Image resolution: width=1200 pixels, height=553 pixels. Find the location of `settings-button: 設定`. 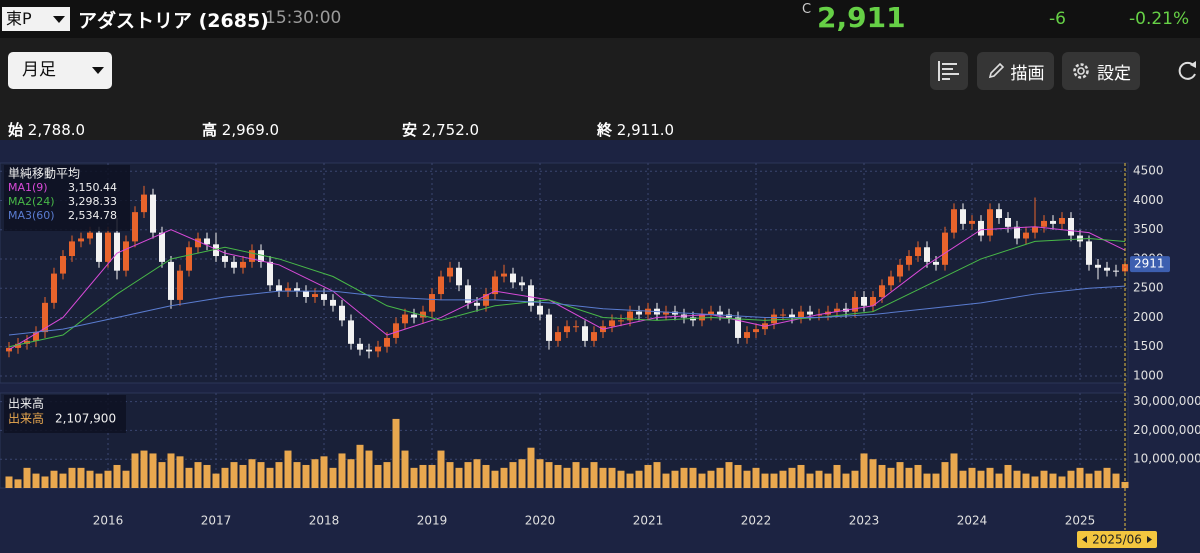

settings-button: 設定 is located at coordinates (1101, 71).